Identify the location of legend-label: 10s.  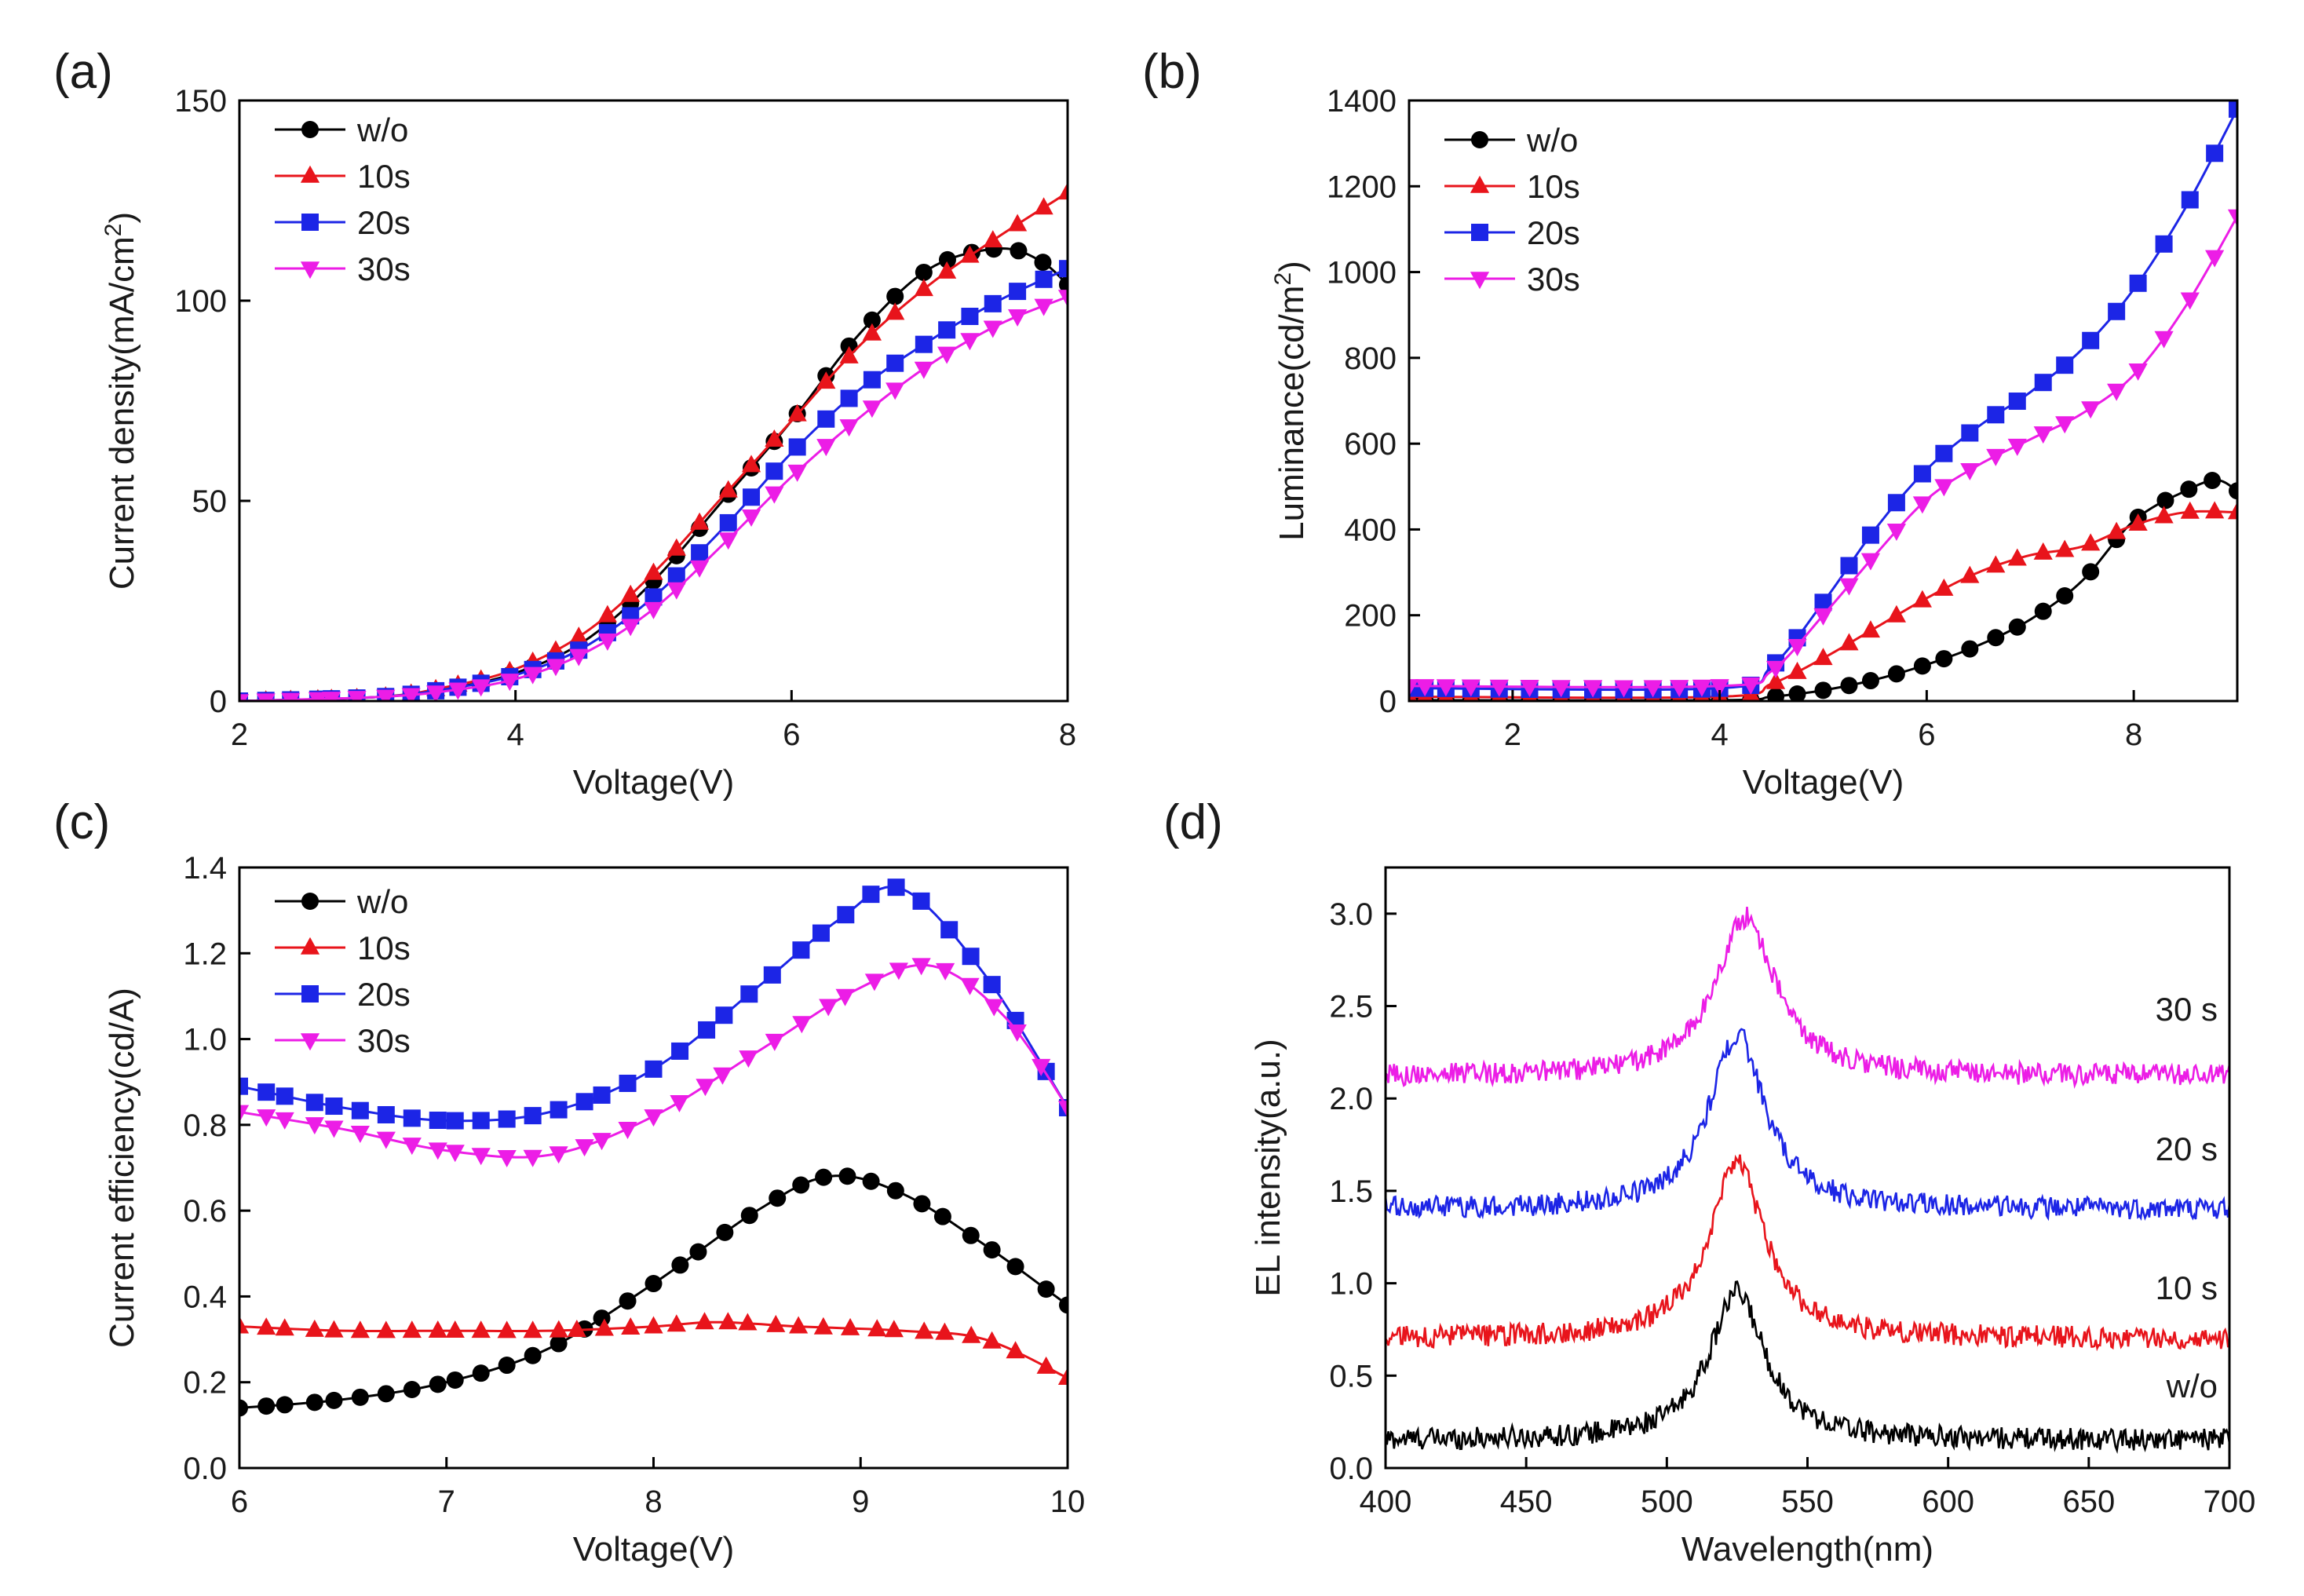
(384, 176).